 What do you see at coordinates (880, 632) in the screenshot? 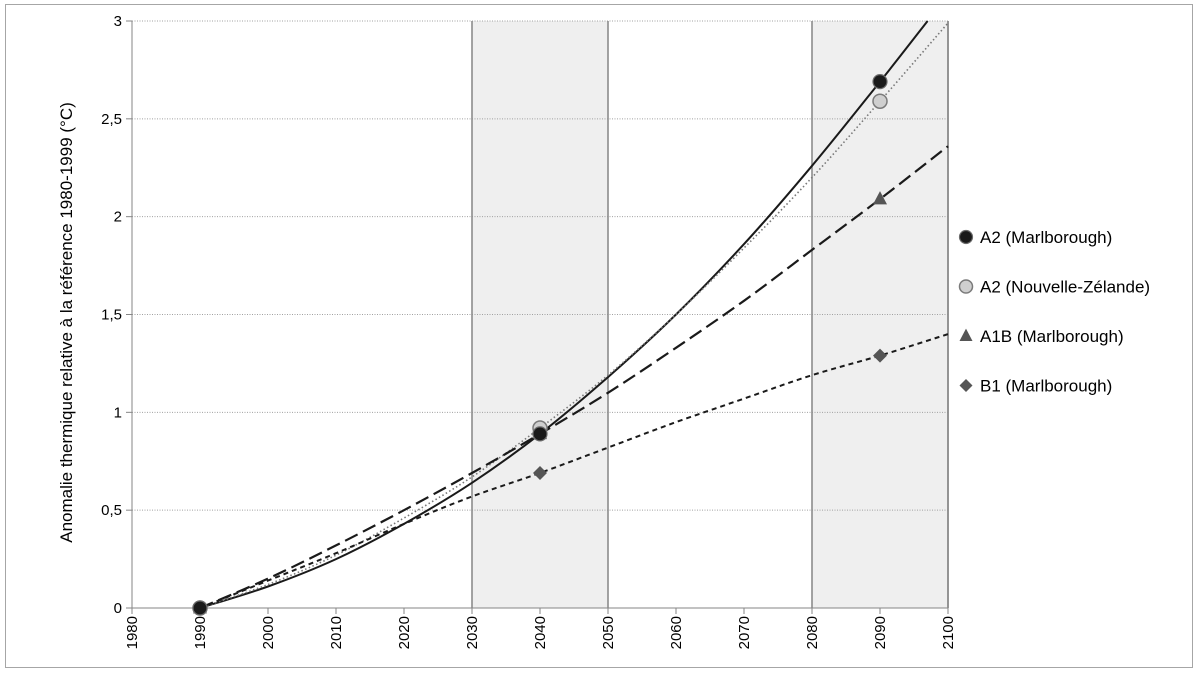
I see `x-tick-label-2090: 2090` at bounding box center [880, 632].